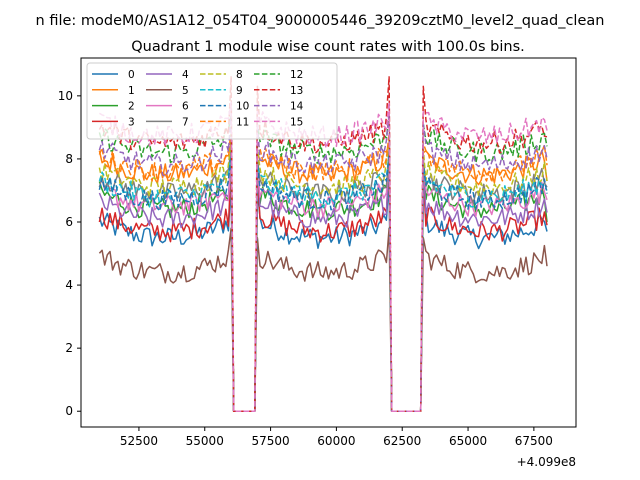 The image size is (640, 480). I want to click on y-tick-label: 4, so click(69, 285).